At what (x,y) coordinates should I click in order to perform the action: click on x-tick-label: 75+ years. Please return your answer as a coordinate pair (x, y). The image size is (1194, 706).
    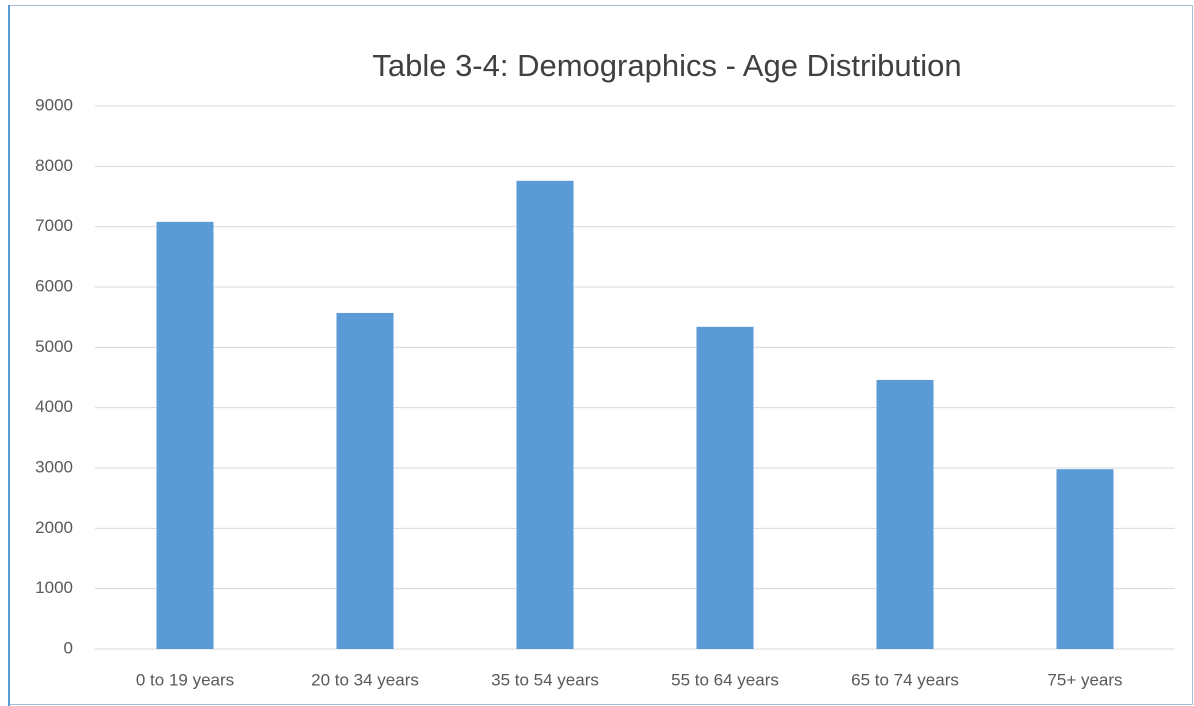
    Looking at the image, I should click on (1084, 679).